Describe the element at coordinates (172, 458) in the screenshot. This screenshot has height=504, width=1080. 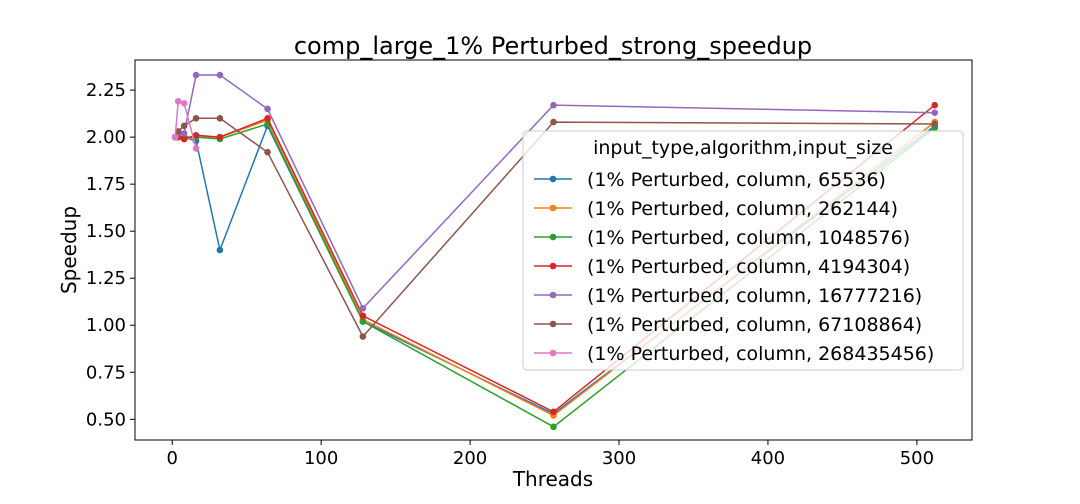
I see `x-tick-label: 0` at that location.